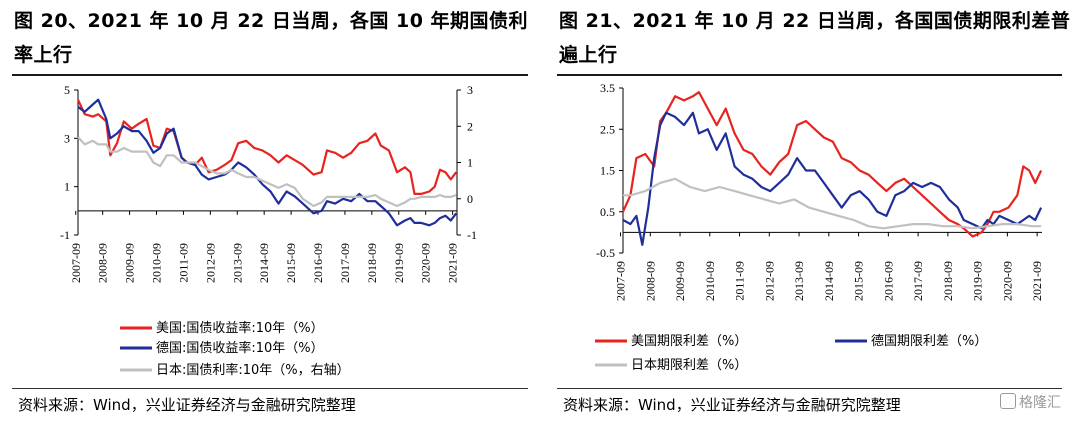  Describe the element at coordinates (240, 328) in the screenshot. I see `legend-label-0: 美国:国债收益率:10年（%）` at that location.